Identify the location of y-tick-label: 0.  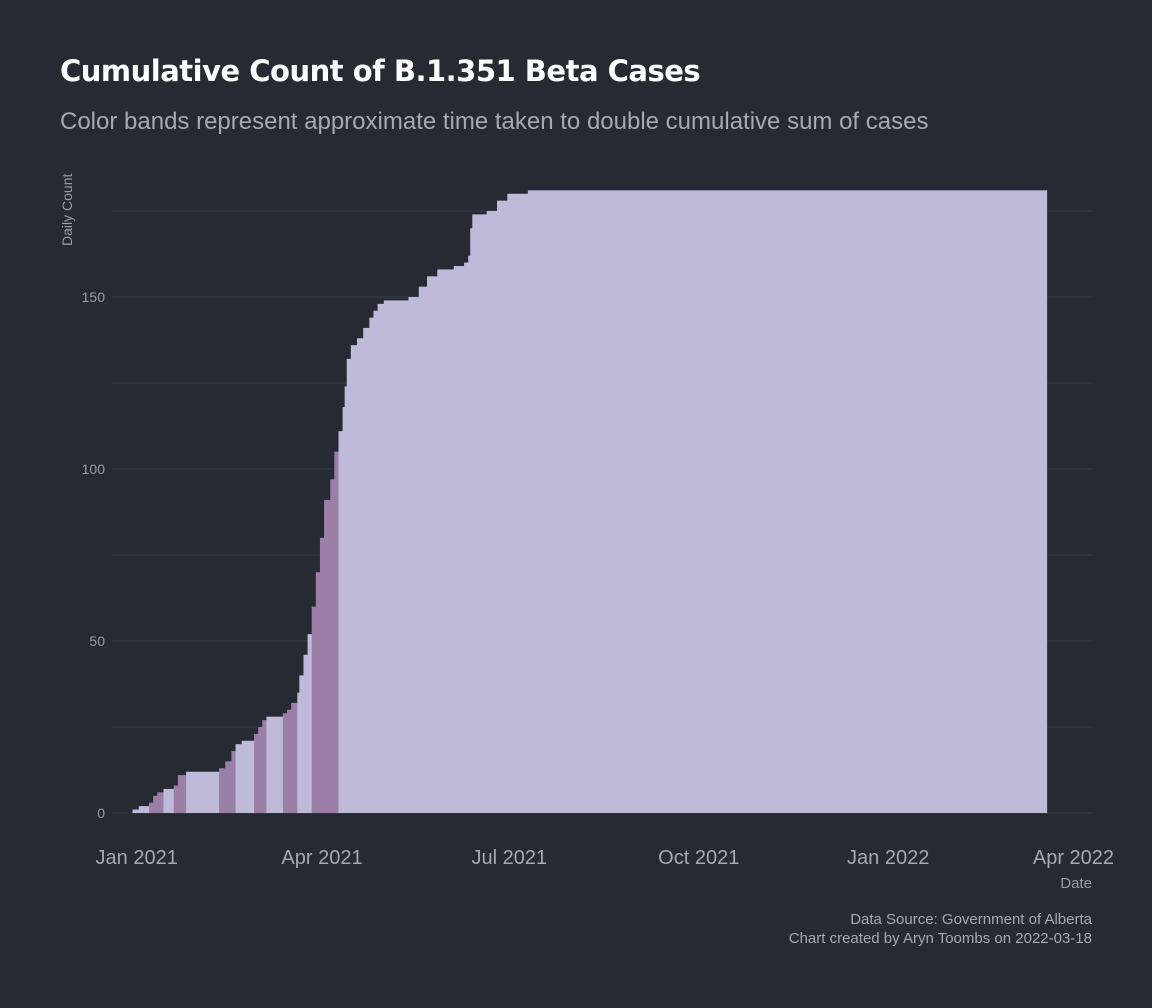
(101, 813).